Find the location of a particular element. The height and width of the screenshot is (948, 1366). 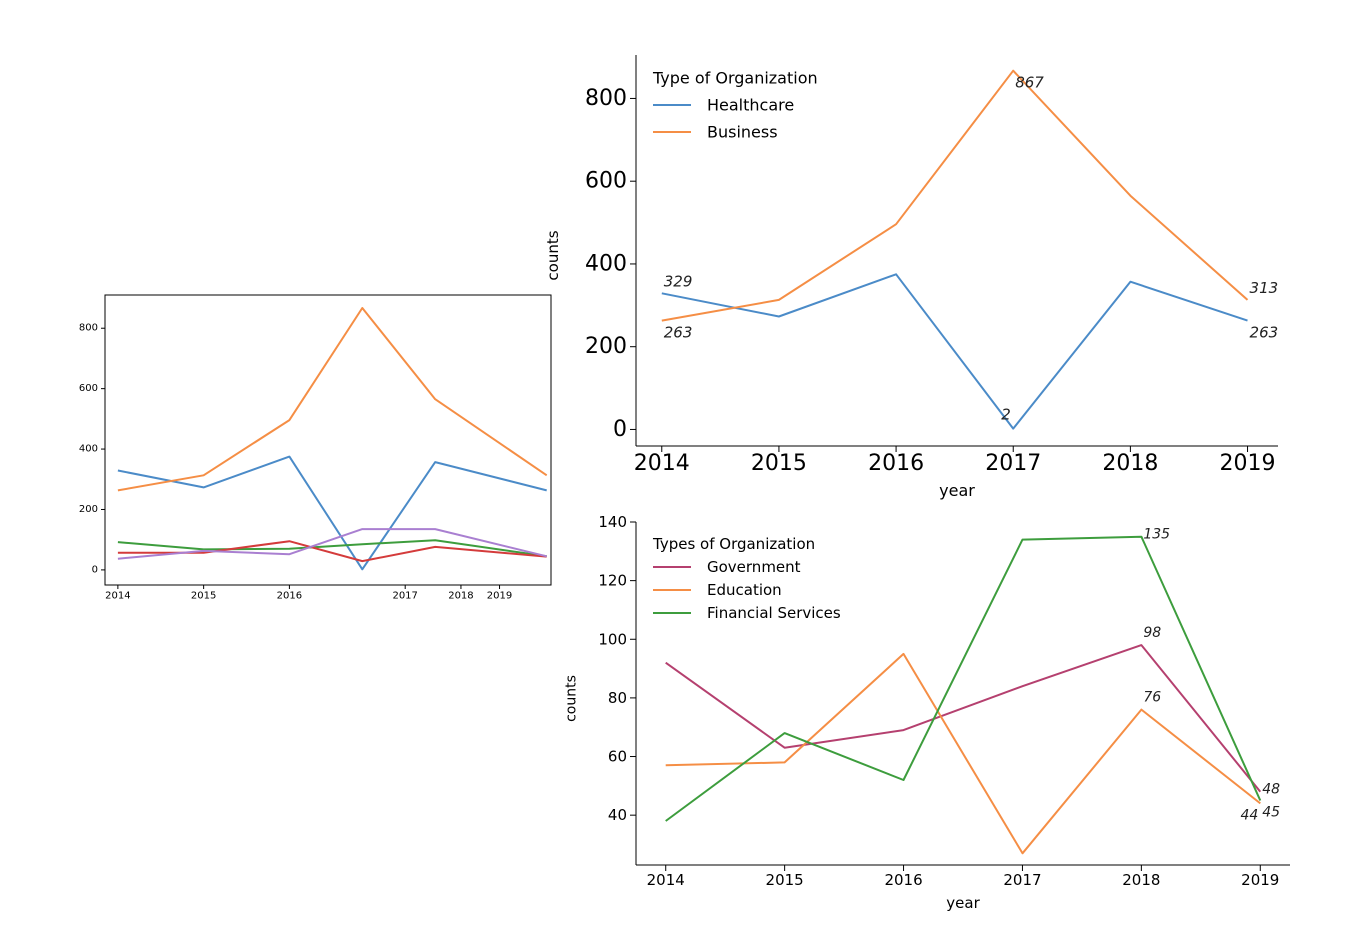

data-label: 313 is located at coordinates (1264, 288).